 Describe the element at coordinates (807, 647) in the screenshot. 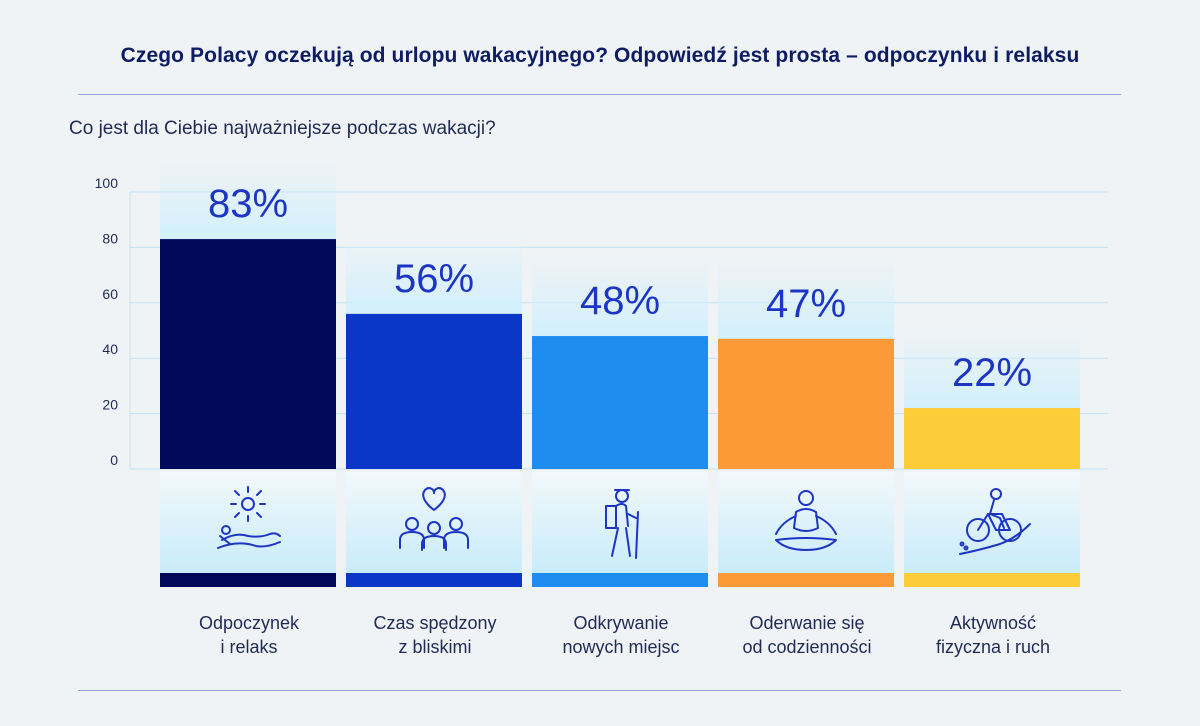

I see `category-label-line: od codzienności` at that location.